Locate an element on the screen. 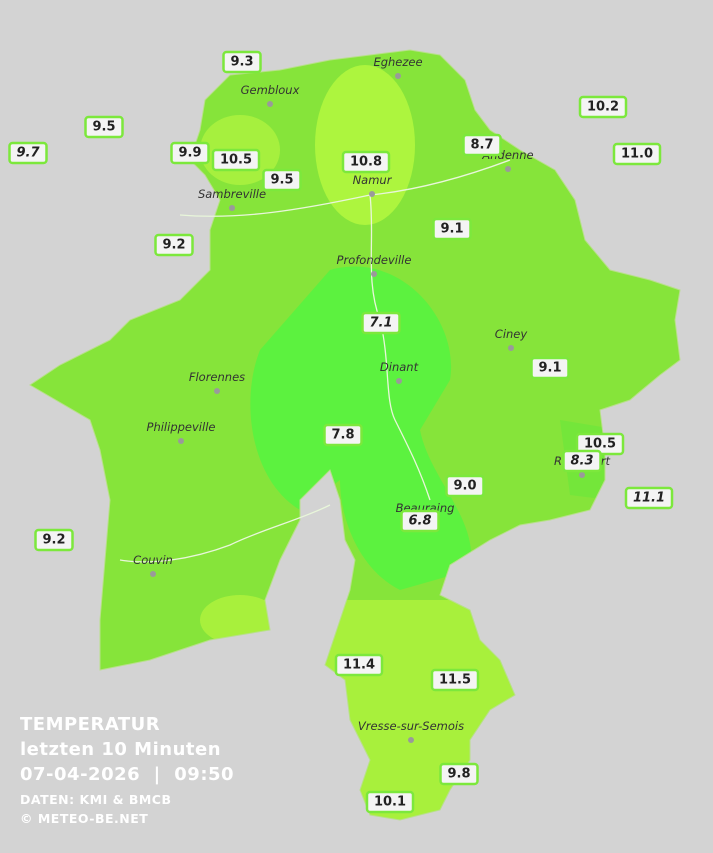 The image size is (713, 853). place-name: Vresse-sur-Semois is located at coordinates (411, 726).